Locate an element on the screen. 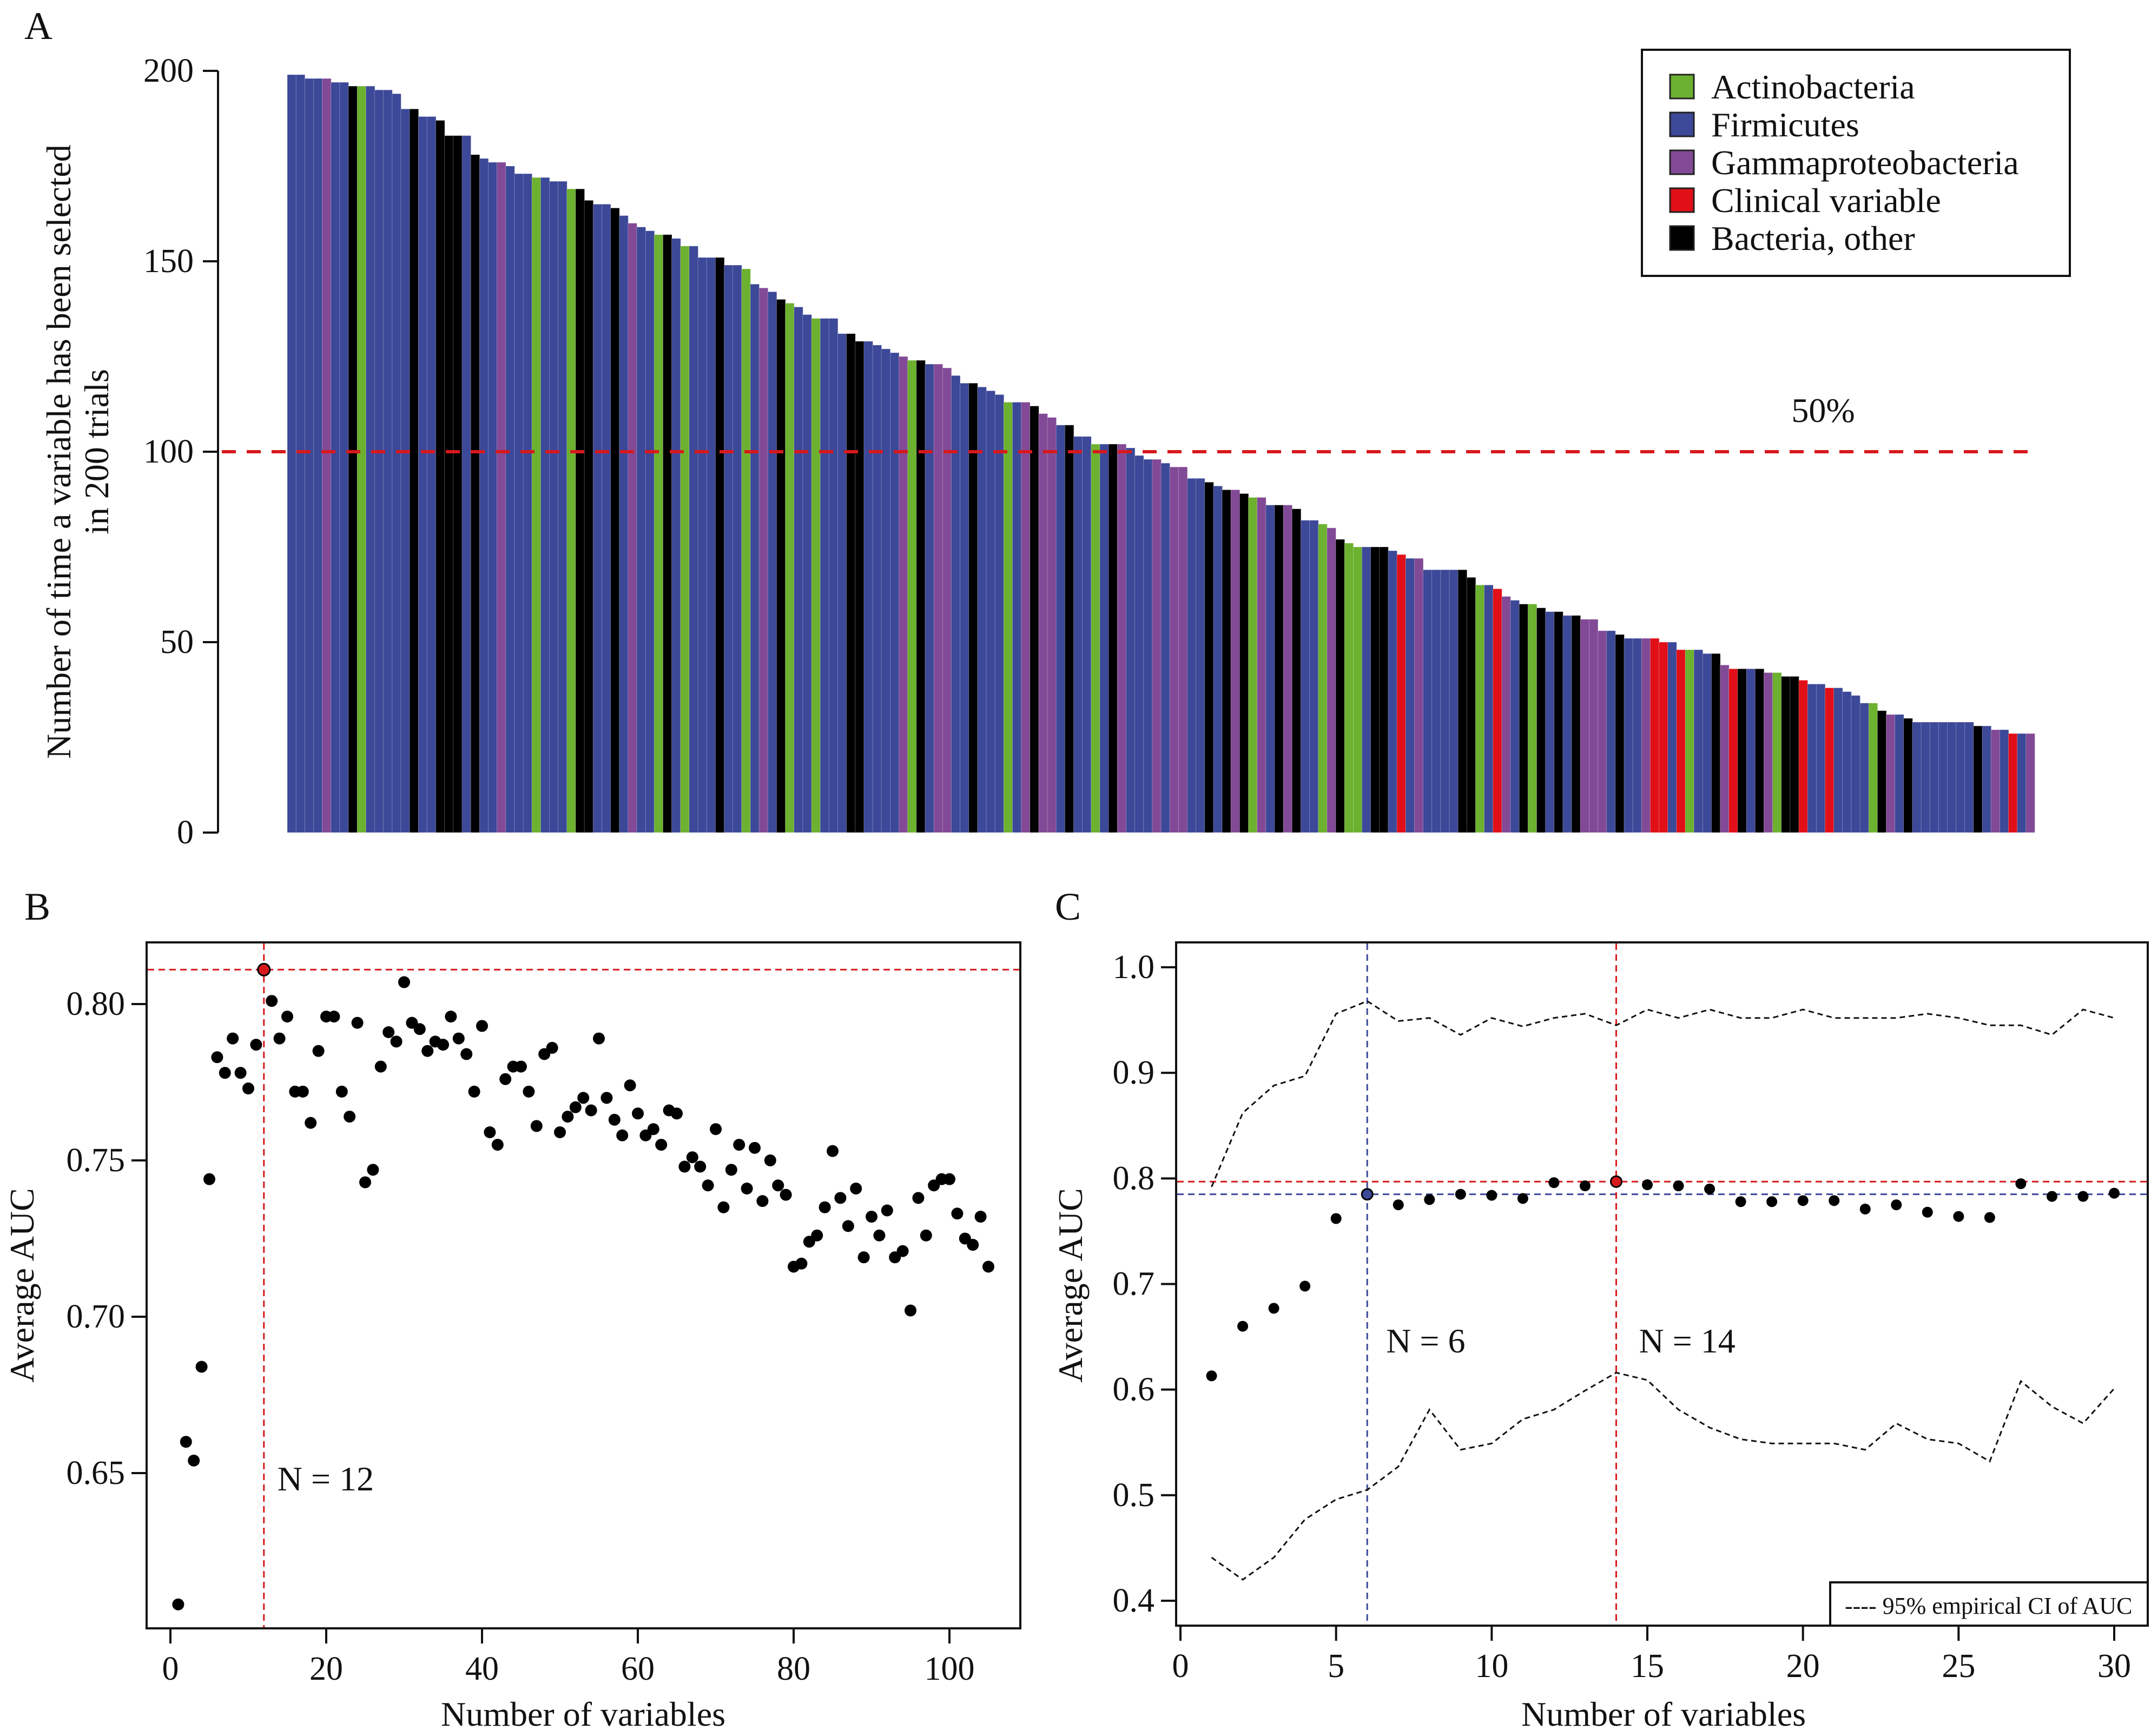 Image resolution: width=2151 pixels, height=1736 pixels. panel-a-y-tick-label: 0 is located at coordinates (185, 832).